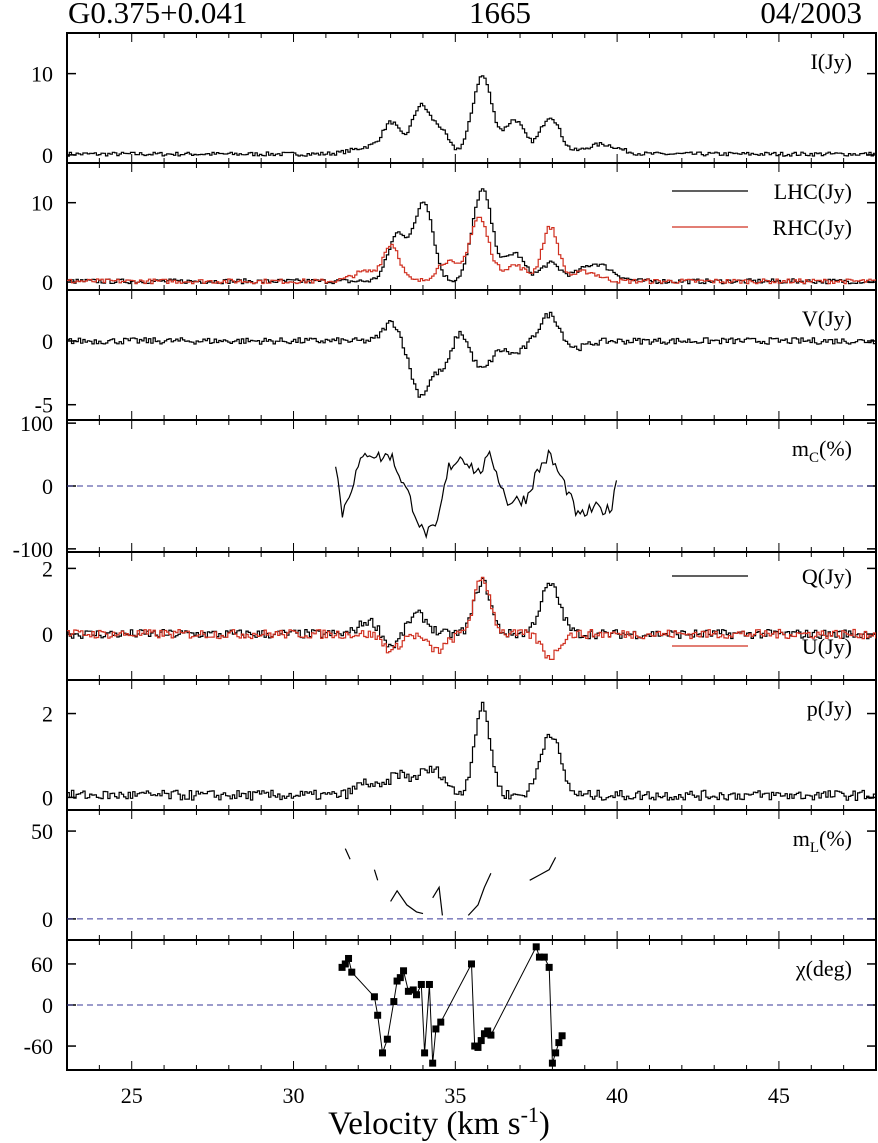  I want to click on epoch-date: 04/2003, so click(811, 15).